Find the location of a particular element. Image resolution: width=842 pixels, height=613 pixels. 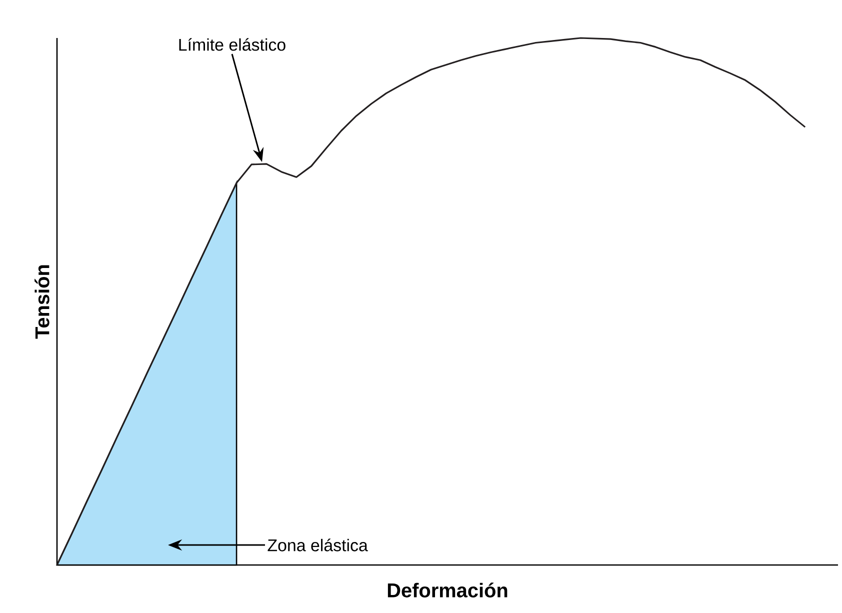

y-axis-title: Tensión is located at coordinates (42, 302).